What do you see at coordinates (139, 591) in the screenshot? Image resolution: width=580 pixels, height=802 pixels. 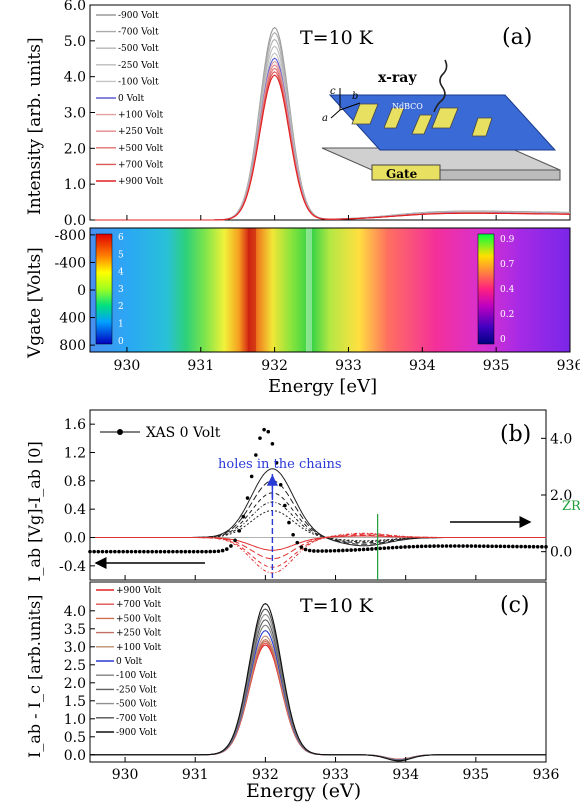 I see `panel-c-legend-label: +900 Volt` at bounding box center [139, 591].